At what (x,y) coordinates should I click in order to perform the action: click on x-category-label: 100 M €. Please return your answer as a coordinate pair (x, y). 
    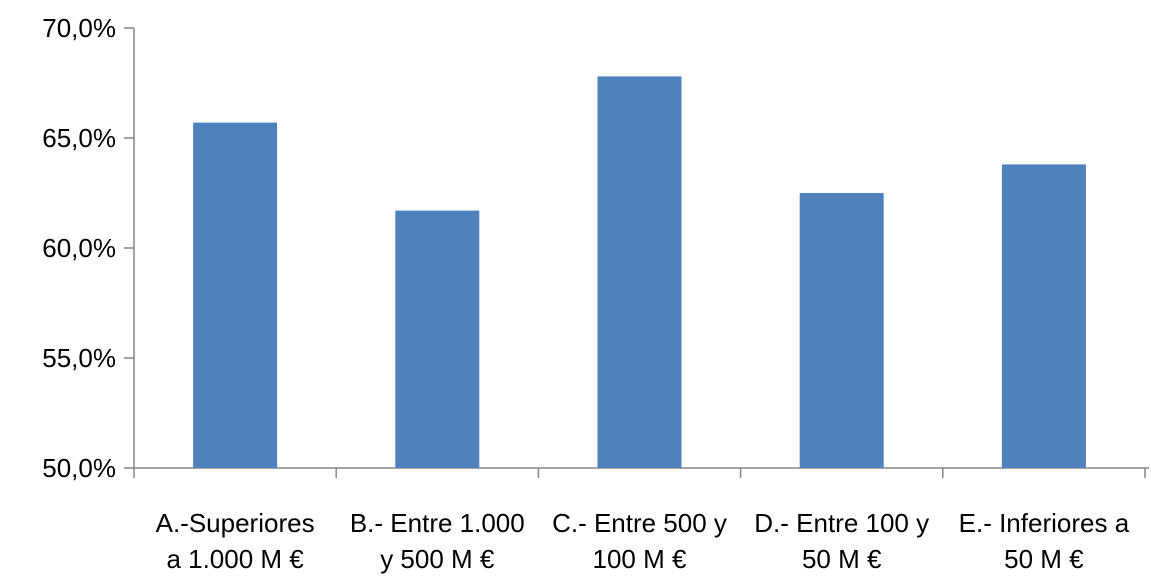
    Looking at the image, I should click on (640, 559).